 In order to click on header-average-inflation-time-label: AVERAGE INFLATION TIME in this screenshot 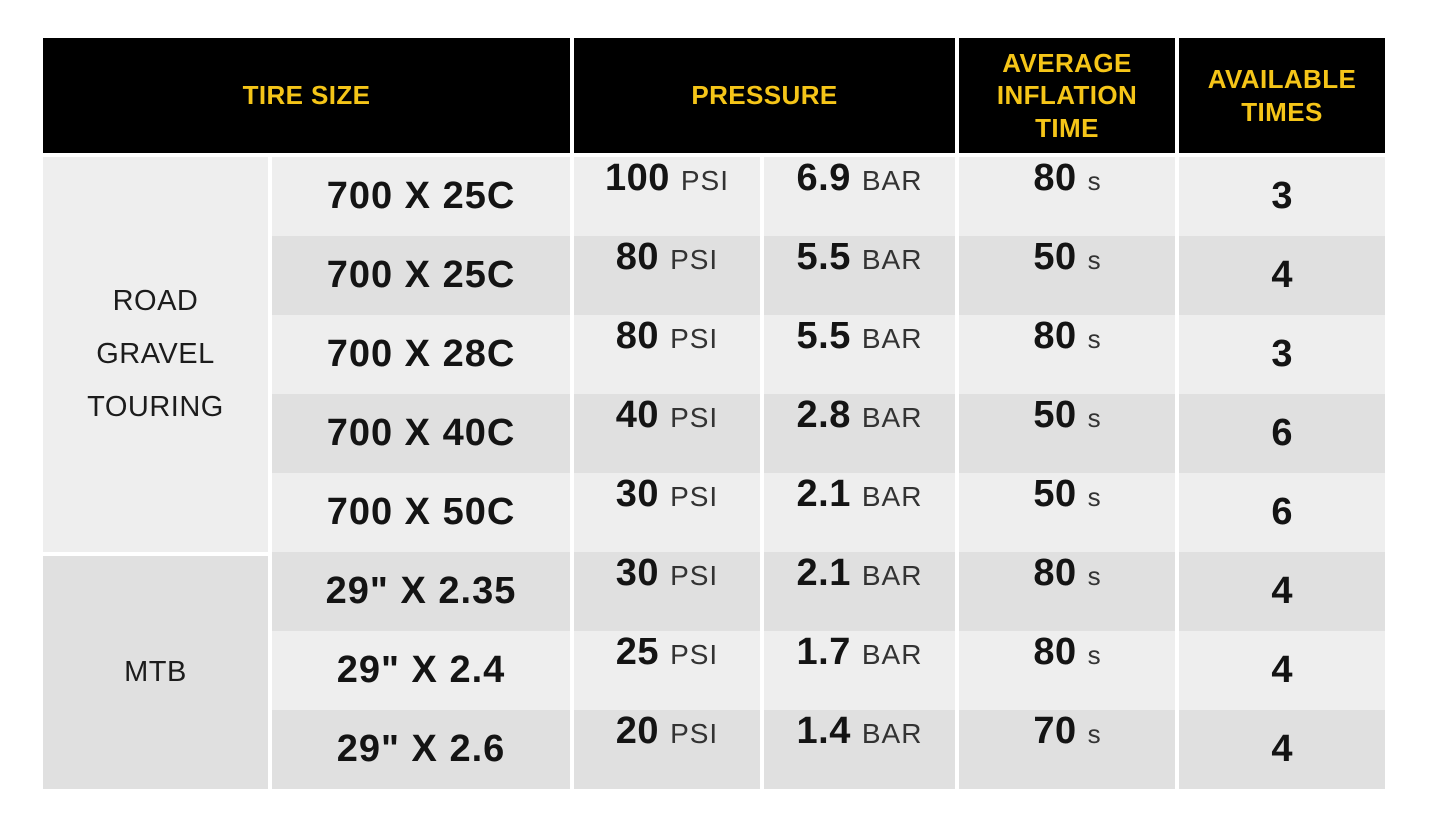, I will do `click(1067, 95)`.